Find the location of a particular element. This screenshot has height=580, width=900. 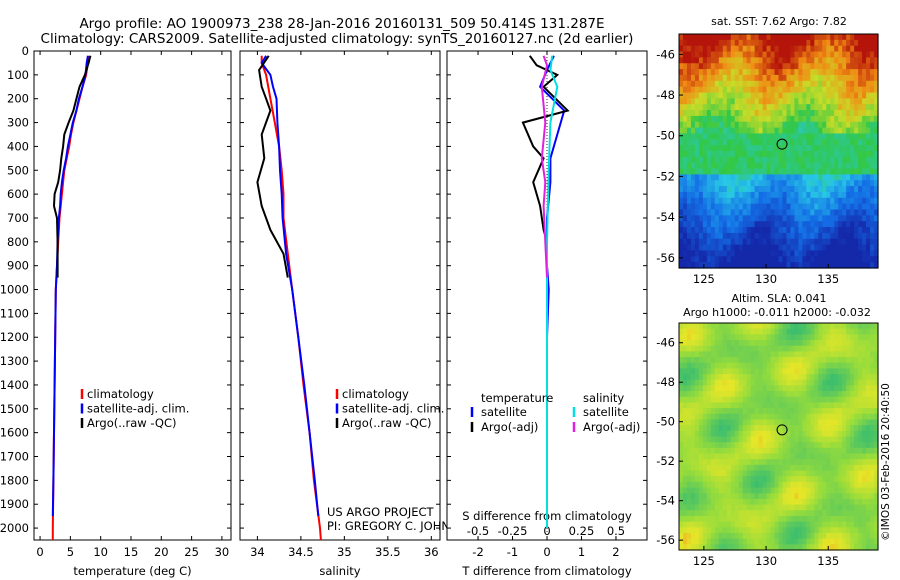

sla-map-title: Altim. SLA: 0.041 is located at coordinates (778, 298).